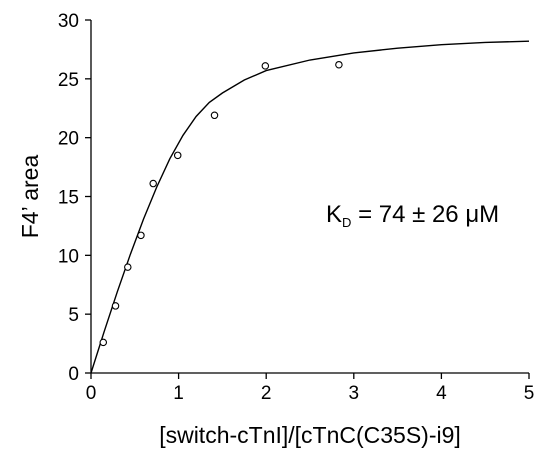  I want to click on x-tick-label: 2, so click(266, 393).